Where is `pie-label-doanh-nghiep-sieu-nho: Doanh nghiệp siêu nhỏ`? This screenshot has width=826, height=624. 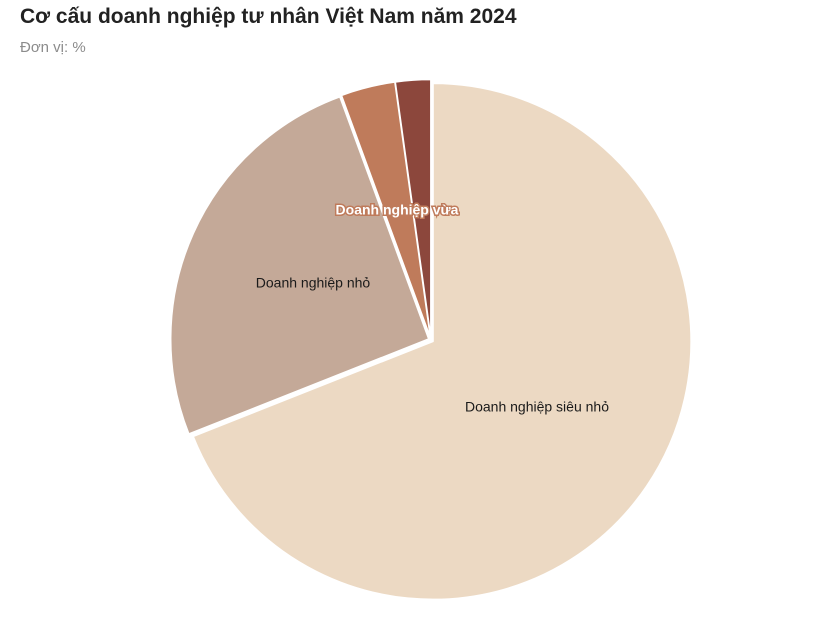
pie-label-doanh-nghiep-sieu-nho: Doanh nghiệp siêu nhỏ is located at coordinates (537, 407).